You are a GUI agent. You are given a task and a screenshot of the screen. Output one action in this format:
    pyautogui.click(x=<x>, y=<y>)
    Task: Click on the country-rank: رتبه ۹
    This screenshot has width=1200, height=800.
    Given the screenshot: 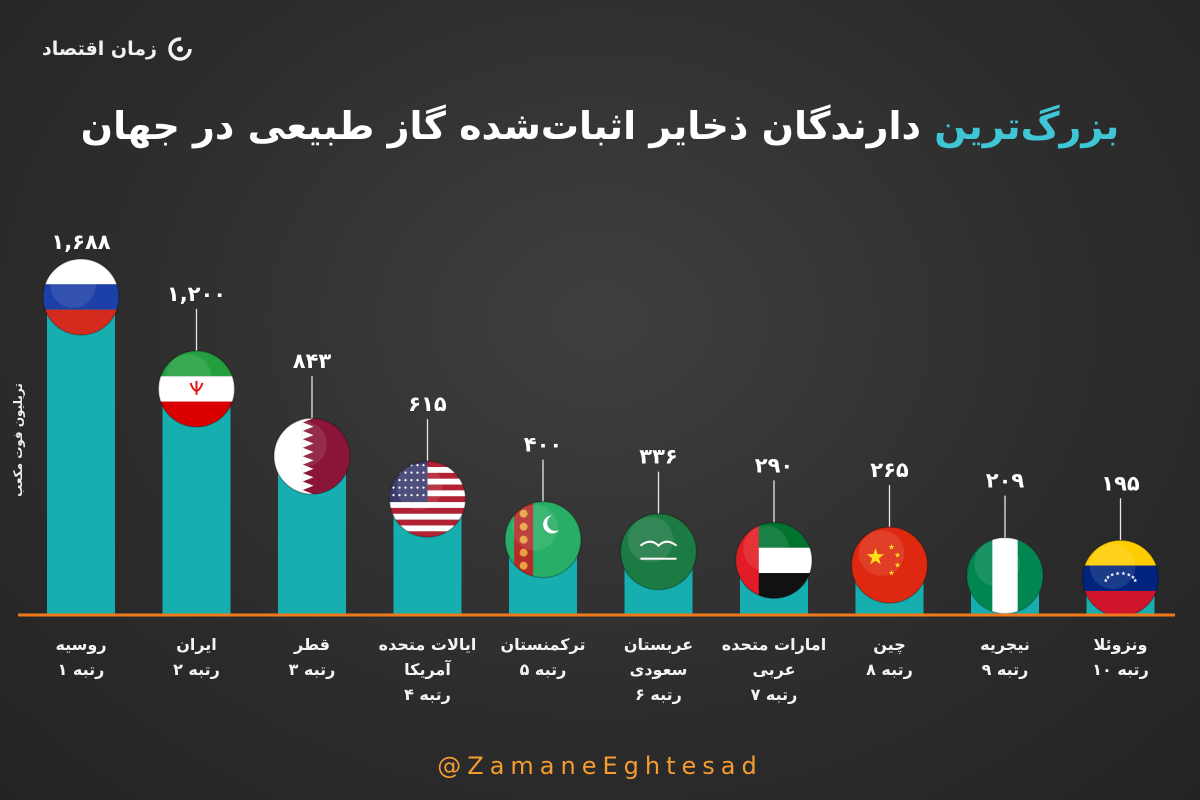 What is the action you would take?
    pyautogui.click(x=1005, y=669)
    